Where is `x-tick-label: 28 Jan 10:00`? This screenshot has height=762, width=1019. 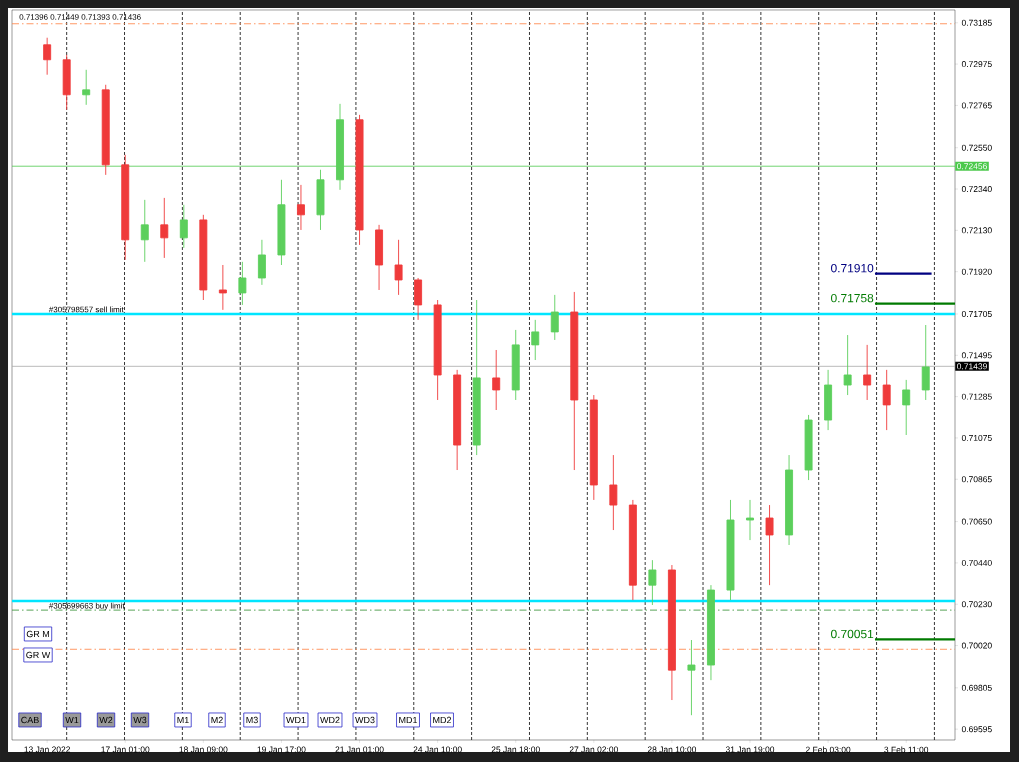
x-tick-label: 28 Jan 10:00 is located at coordinates (672, 749).